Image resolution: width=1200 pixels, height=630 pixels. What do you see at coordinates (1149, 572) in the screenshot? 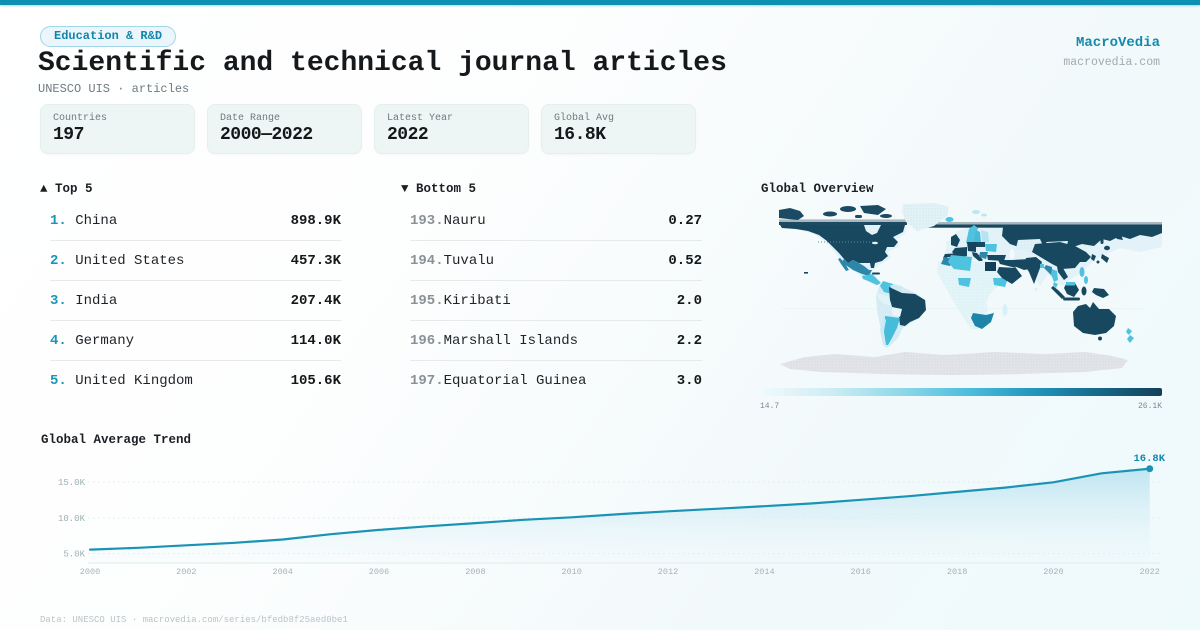
I see `svg-text: 2022` at bounding box center [1149, 572].